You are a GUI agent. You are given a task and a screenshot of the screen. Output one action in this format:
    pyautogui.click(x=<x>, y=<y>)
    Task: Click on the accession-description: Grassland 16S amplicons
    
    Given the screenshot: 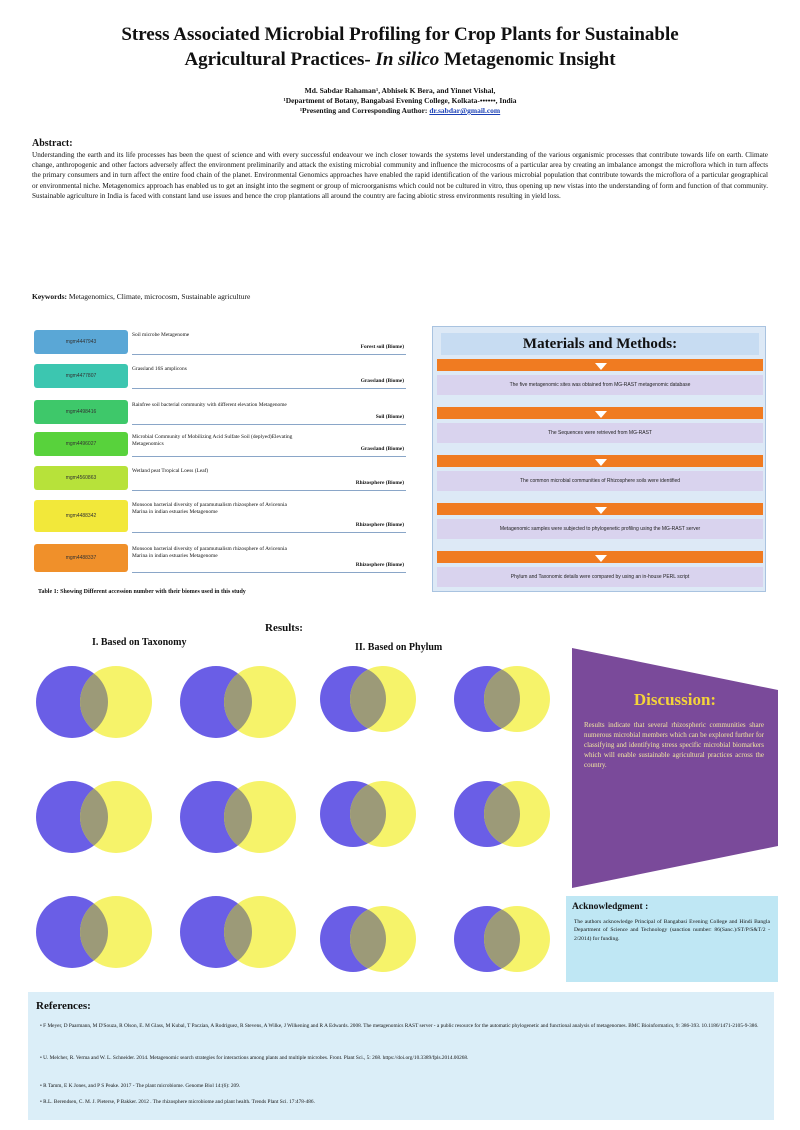 What is the action you would take?
    pyautogui.click(x=159, y=369)
    